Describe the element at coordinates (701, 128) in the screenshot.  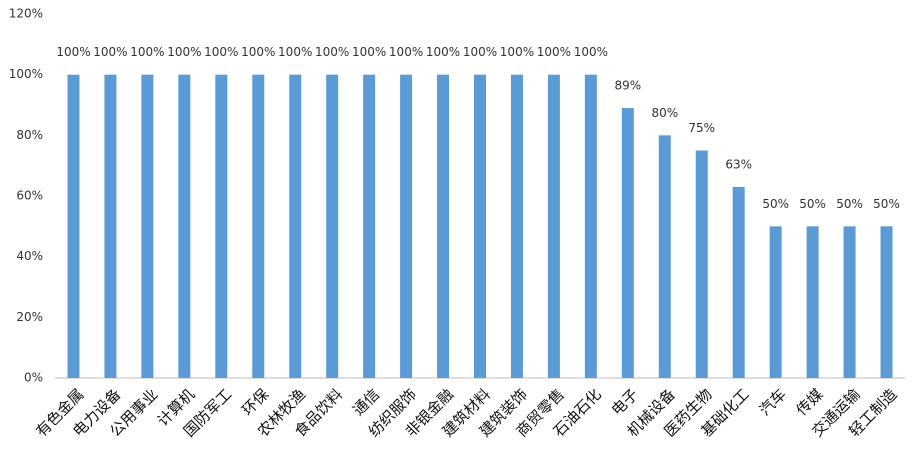
I see `value-label: 75%` at that location.